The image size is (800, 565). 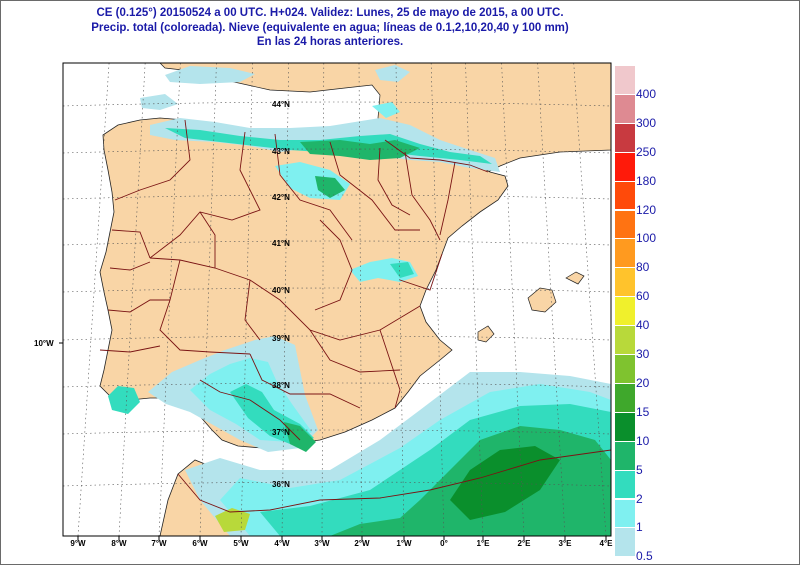 I want to click on latitude-label: 36°N, so click(x=281, y=484).